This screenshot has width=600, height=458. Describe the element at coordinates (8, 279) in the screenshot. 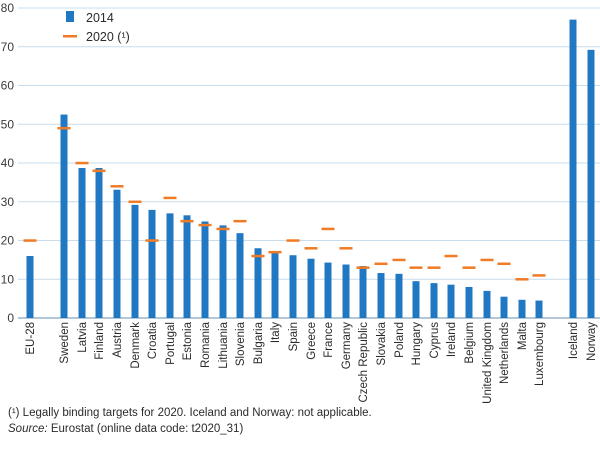

I see `y-tick-label-10: 10` at that location.